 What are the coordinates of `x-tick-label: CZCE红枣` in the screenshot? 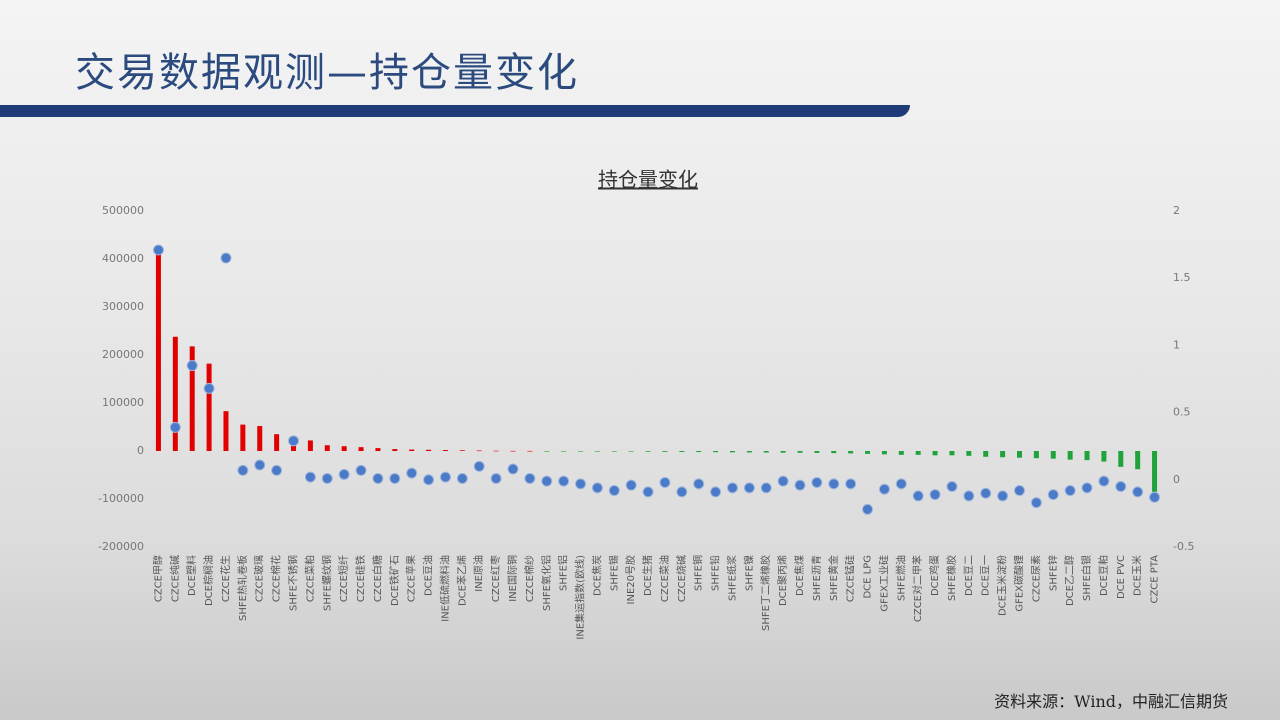 It's located at (495, 578).